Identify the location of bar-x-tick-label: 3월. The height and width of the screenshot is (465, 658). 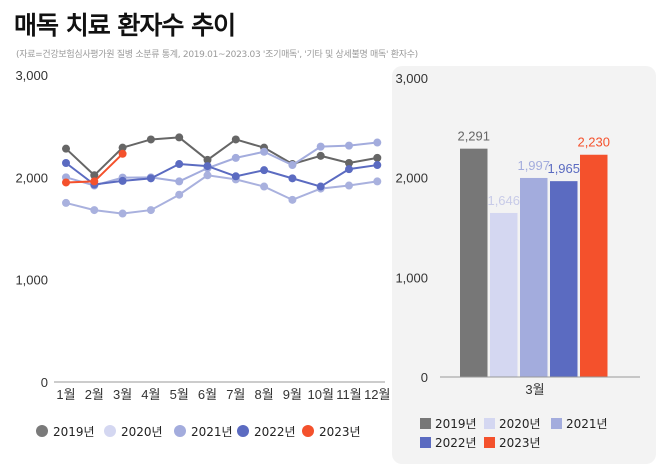
(534, 389).